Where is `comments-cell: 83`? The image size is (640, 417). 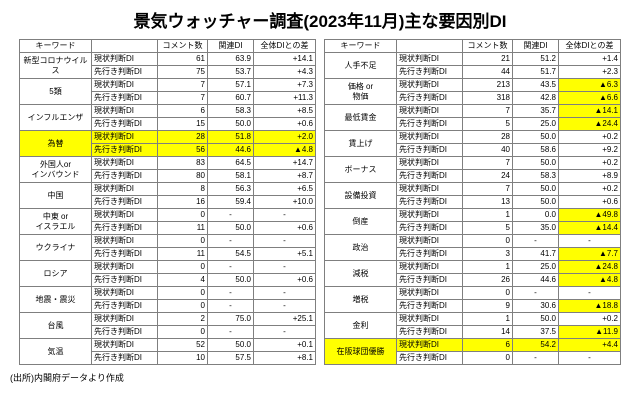
comments-cell: 83 is located at coordinates (182, 163).